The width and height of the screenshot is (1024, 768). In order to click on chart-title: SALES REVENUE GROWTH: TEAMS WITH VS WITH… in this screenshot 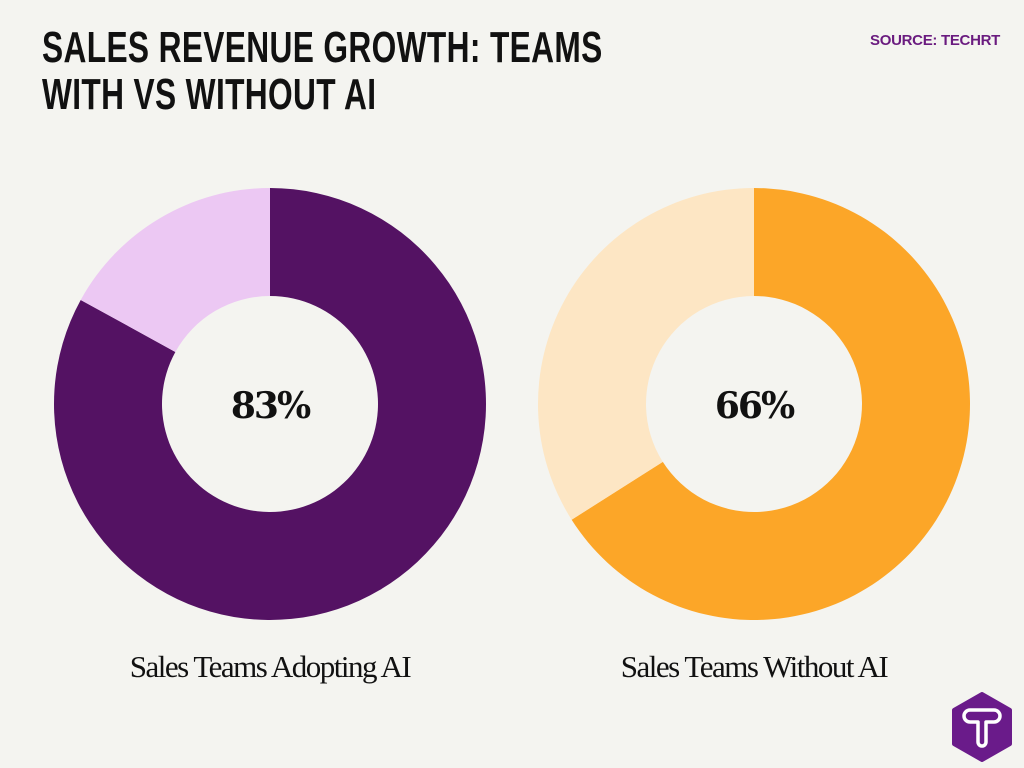, I will do `click(322, 71)`.